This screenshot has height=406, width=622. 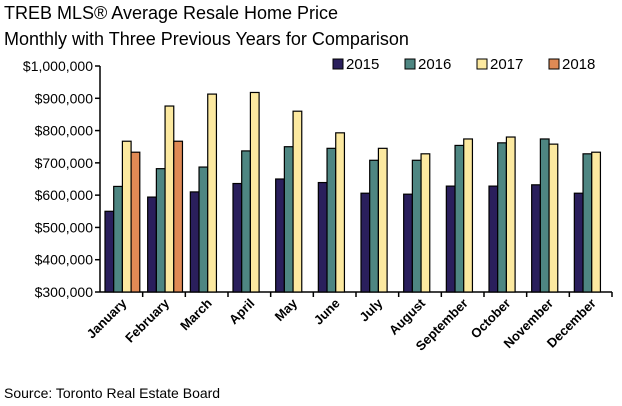 I want to click on y-tick-label: $500,000, so click(x=64, y=227).